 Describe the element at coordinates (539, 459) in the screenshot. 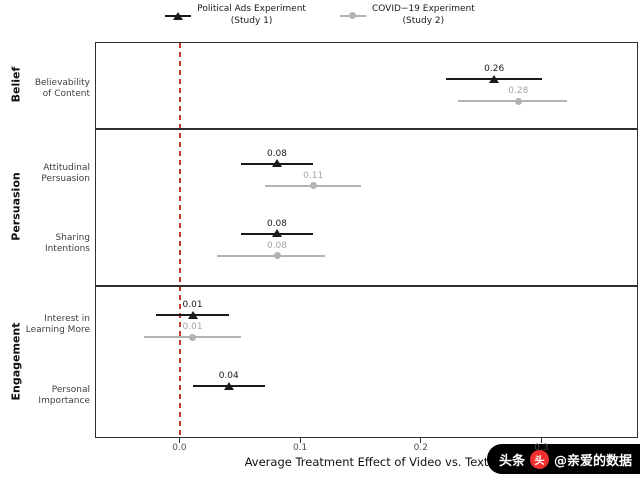

I see `toutiao-logo-icon: 头` at that location.